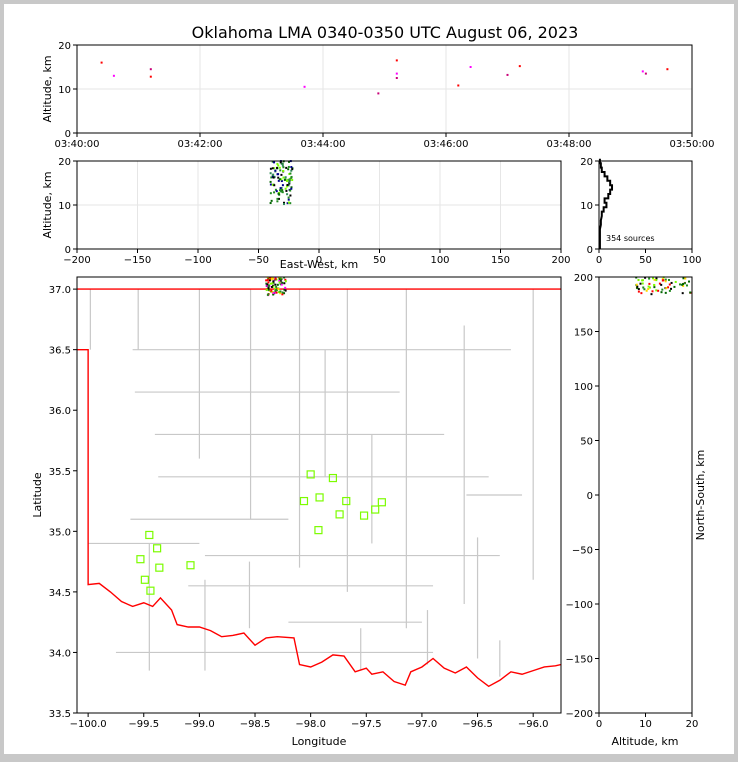  What do you see at coordinates (64, 46) in the screenshot?
I see `time-height-ytick-label: 20` at bounding box center [64, 46].